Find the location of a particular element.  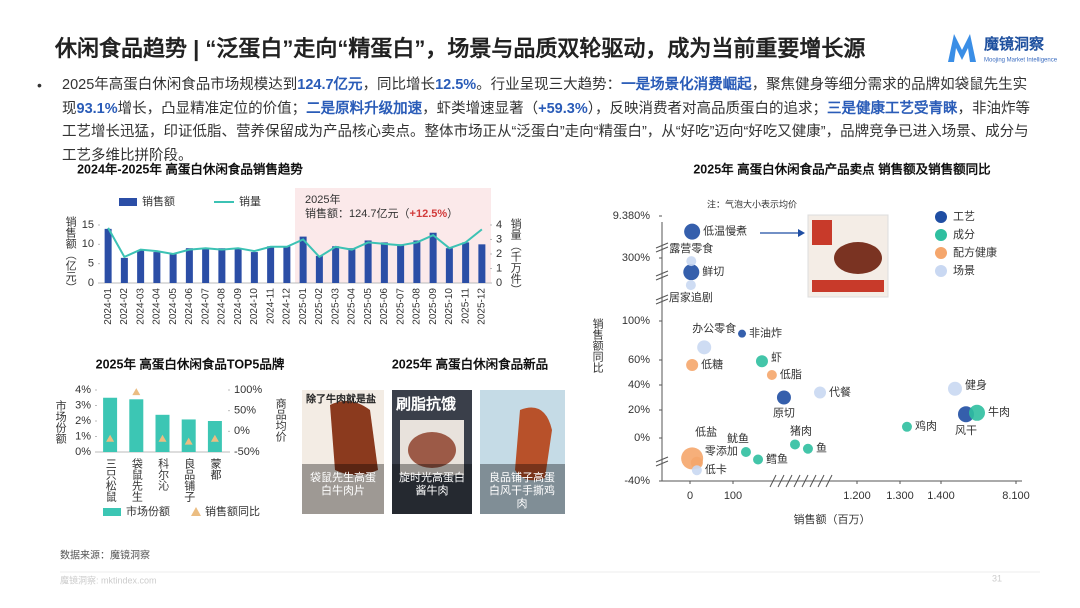

text-segment: ，同比增长 is located at coordinates (399, 85).